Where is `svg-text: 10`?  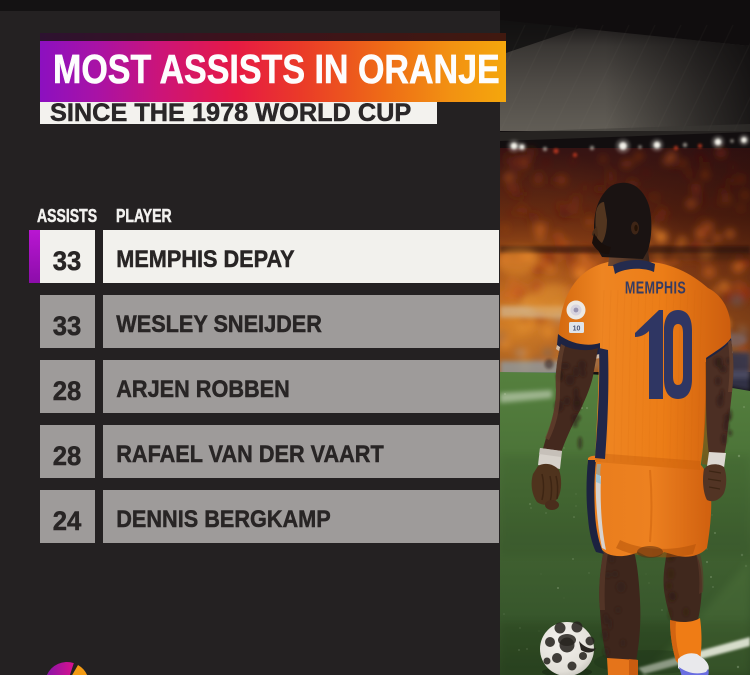 svg-text: 10 is located at coordinates (577, 329).